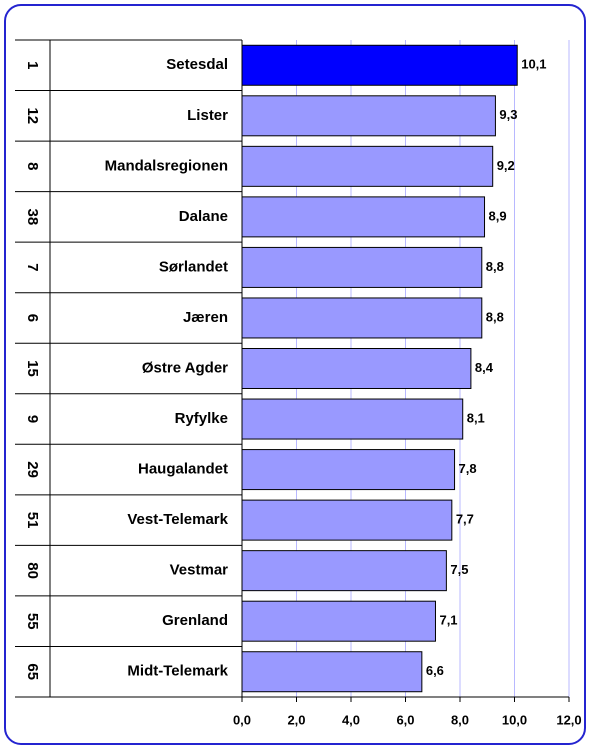  I want to click on rank-label: 80, so click(32, 570).